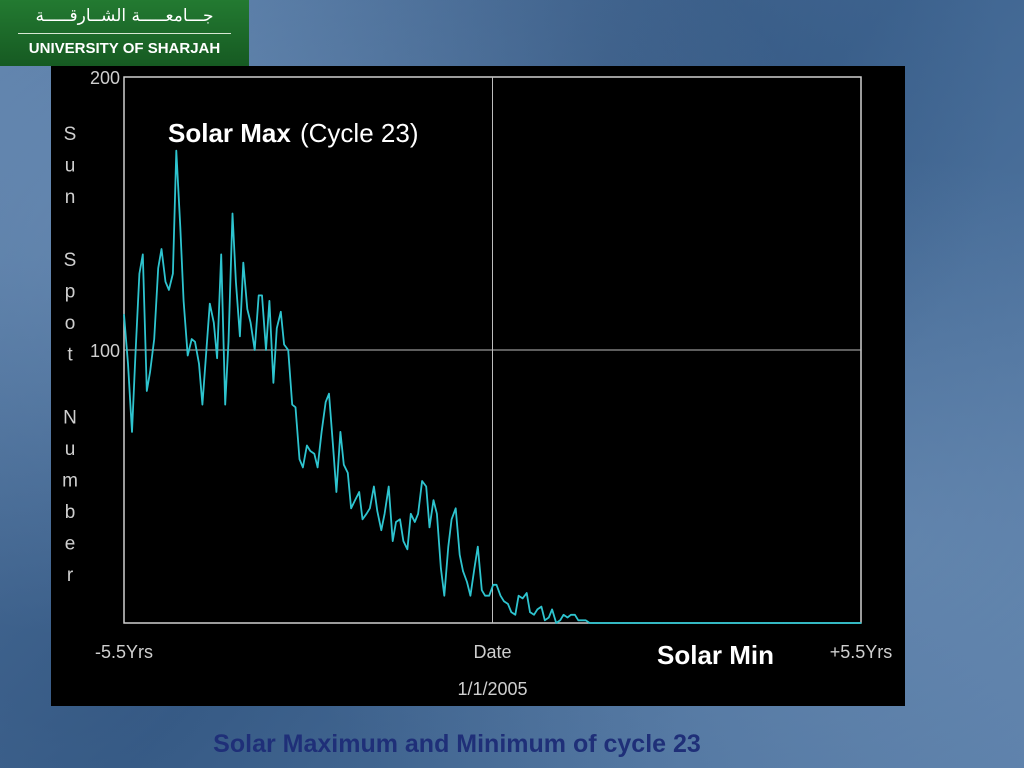 The width and height of the screenshot is (1024, 768). Describe the element at coordinates (105, 78) in the screenshot. I see `y-tick-label: 200` at that location.